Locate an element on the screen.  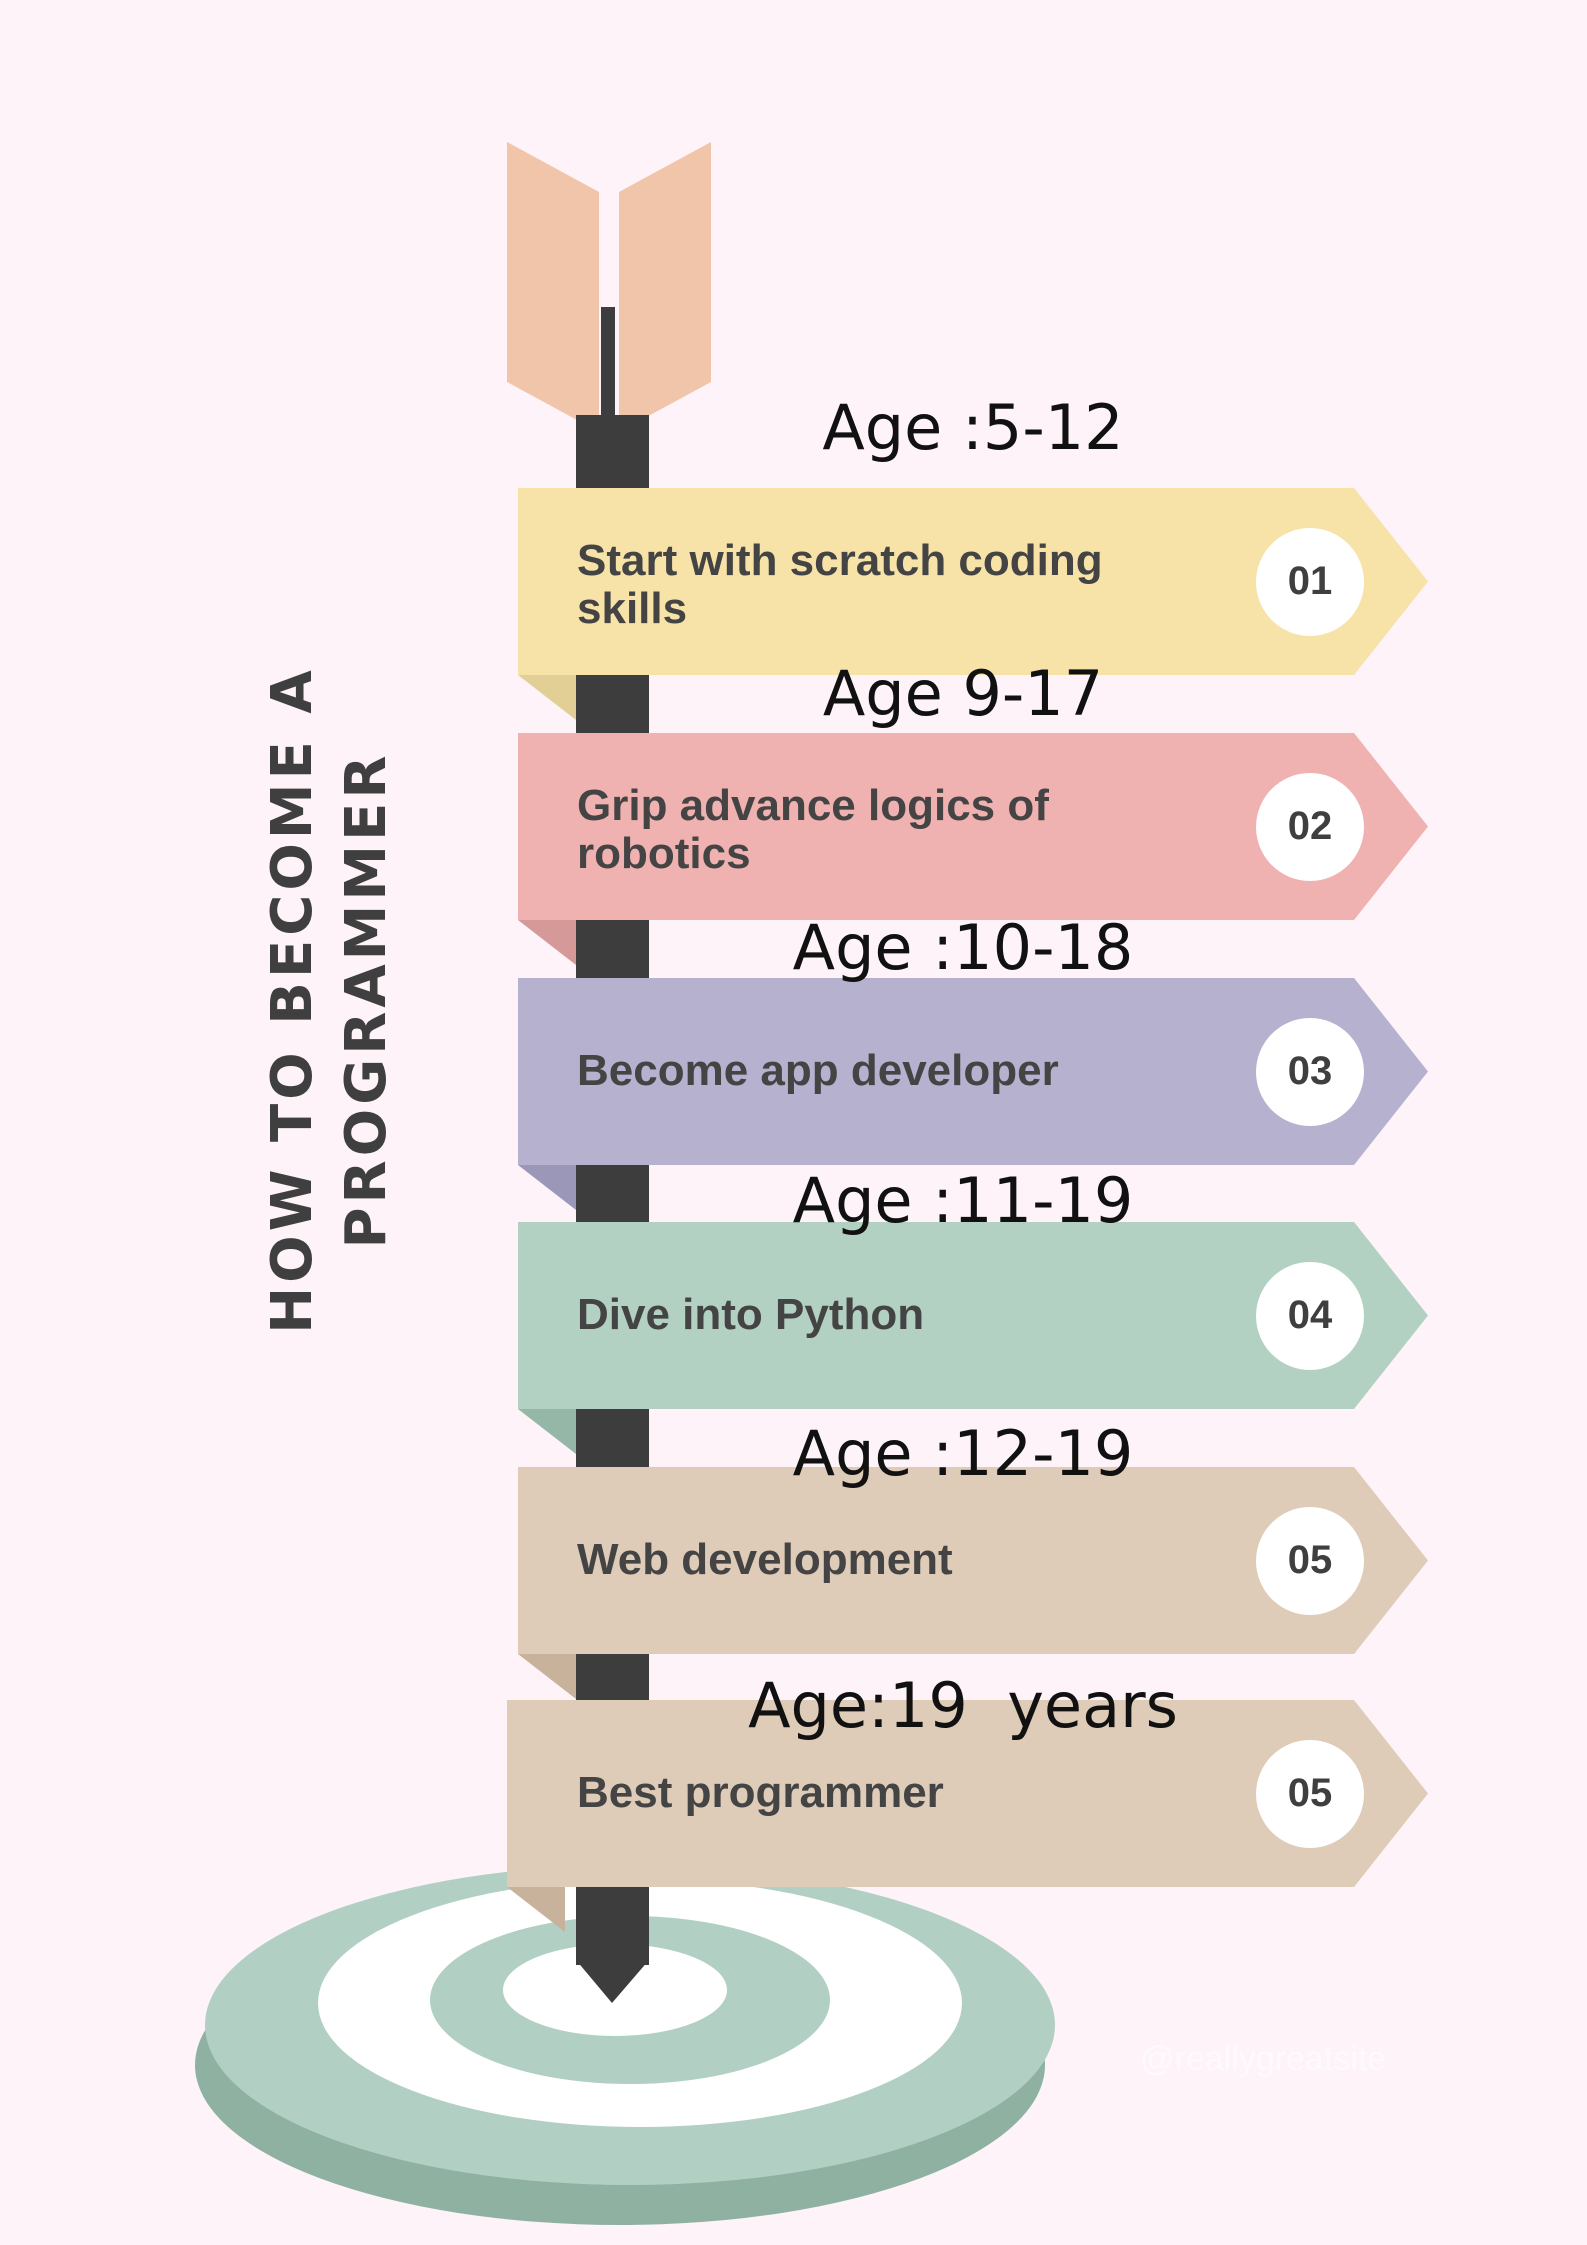
target-icon is located at coordinates (625, 2045).